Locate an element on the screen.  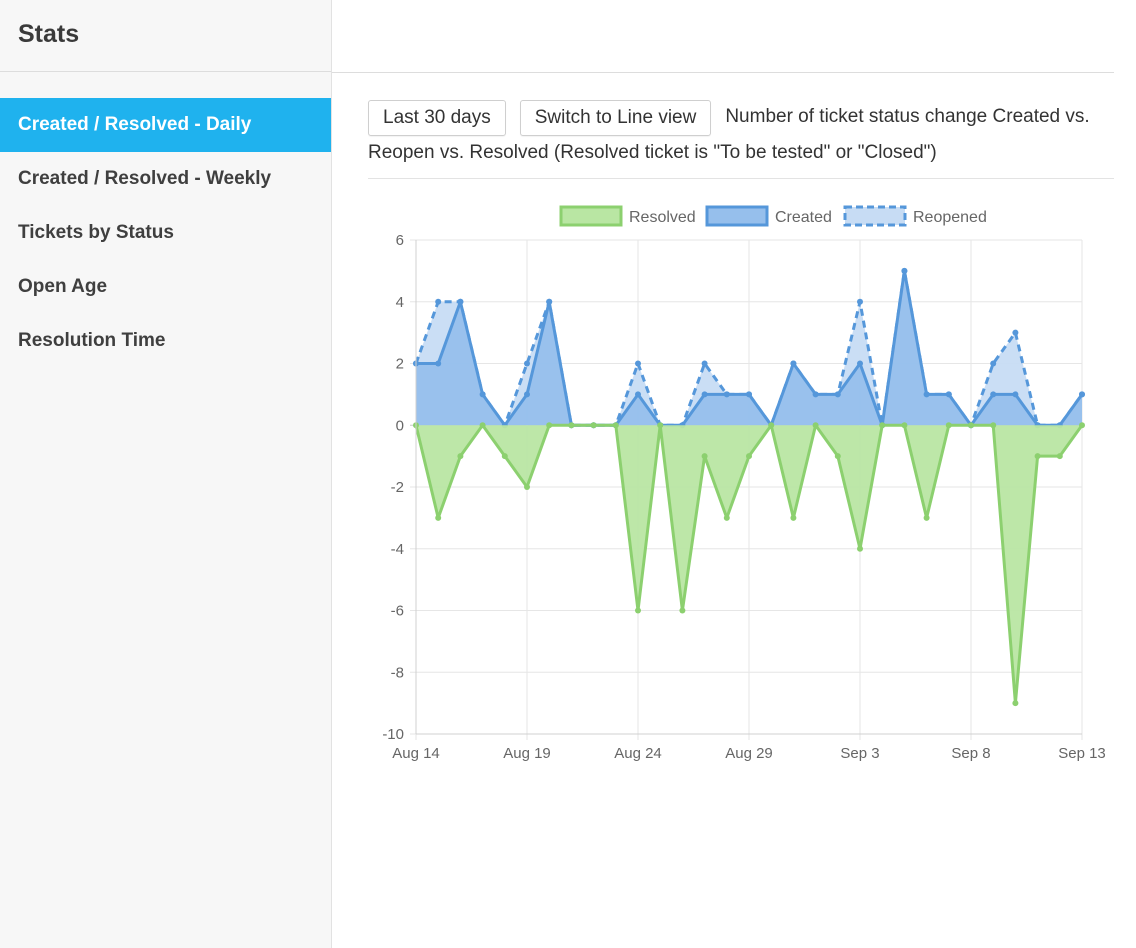
x-tick-label: Aug 24 is located at coordinates (638, 753).